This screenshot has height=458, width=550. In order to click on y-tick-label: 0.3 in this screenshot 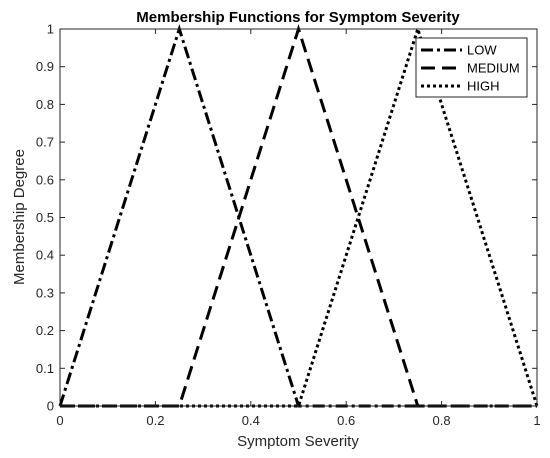, I will do `click(45, 292)`.